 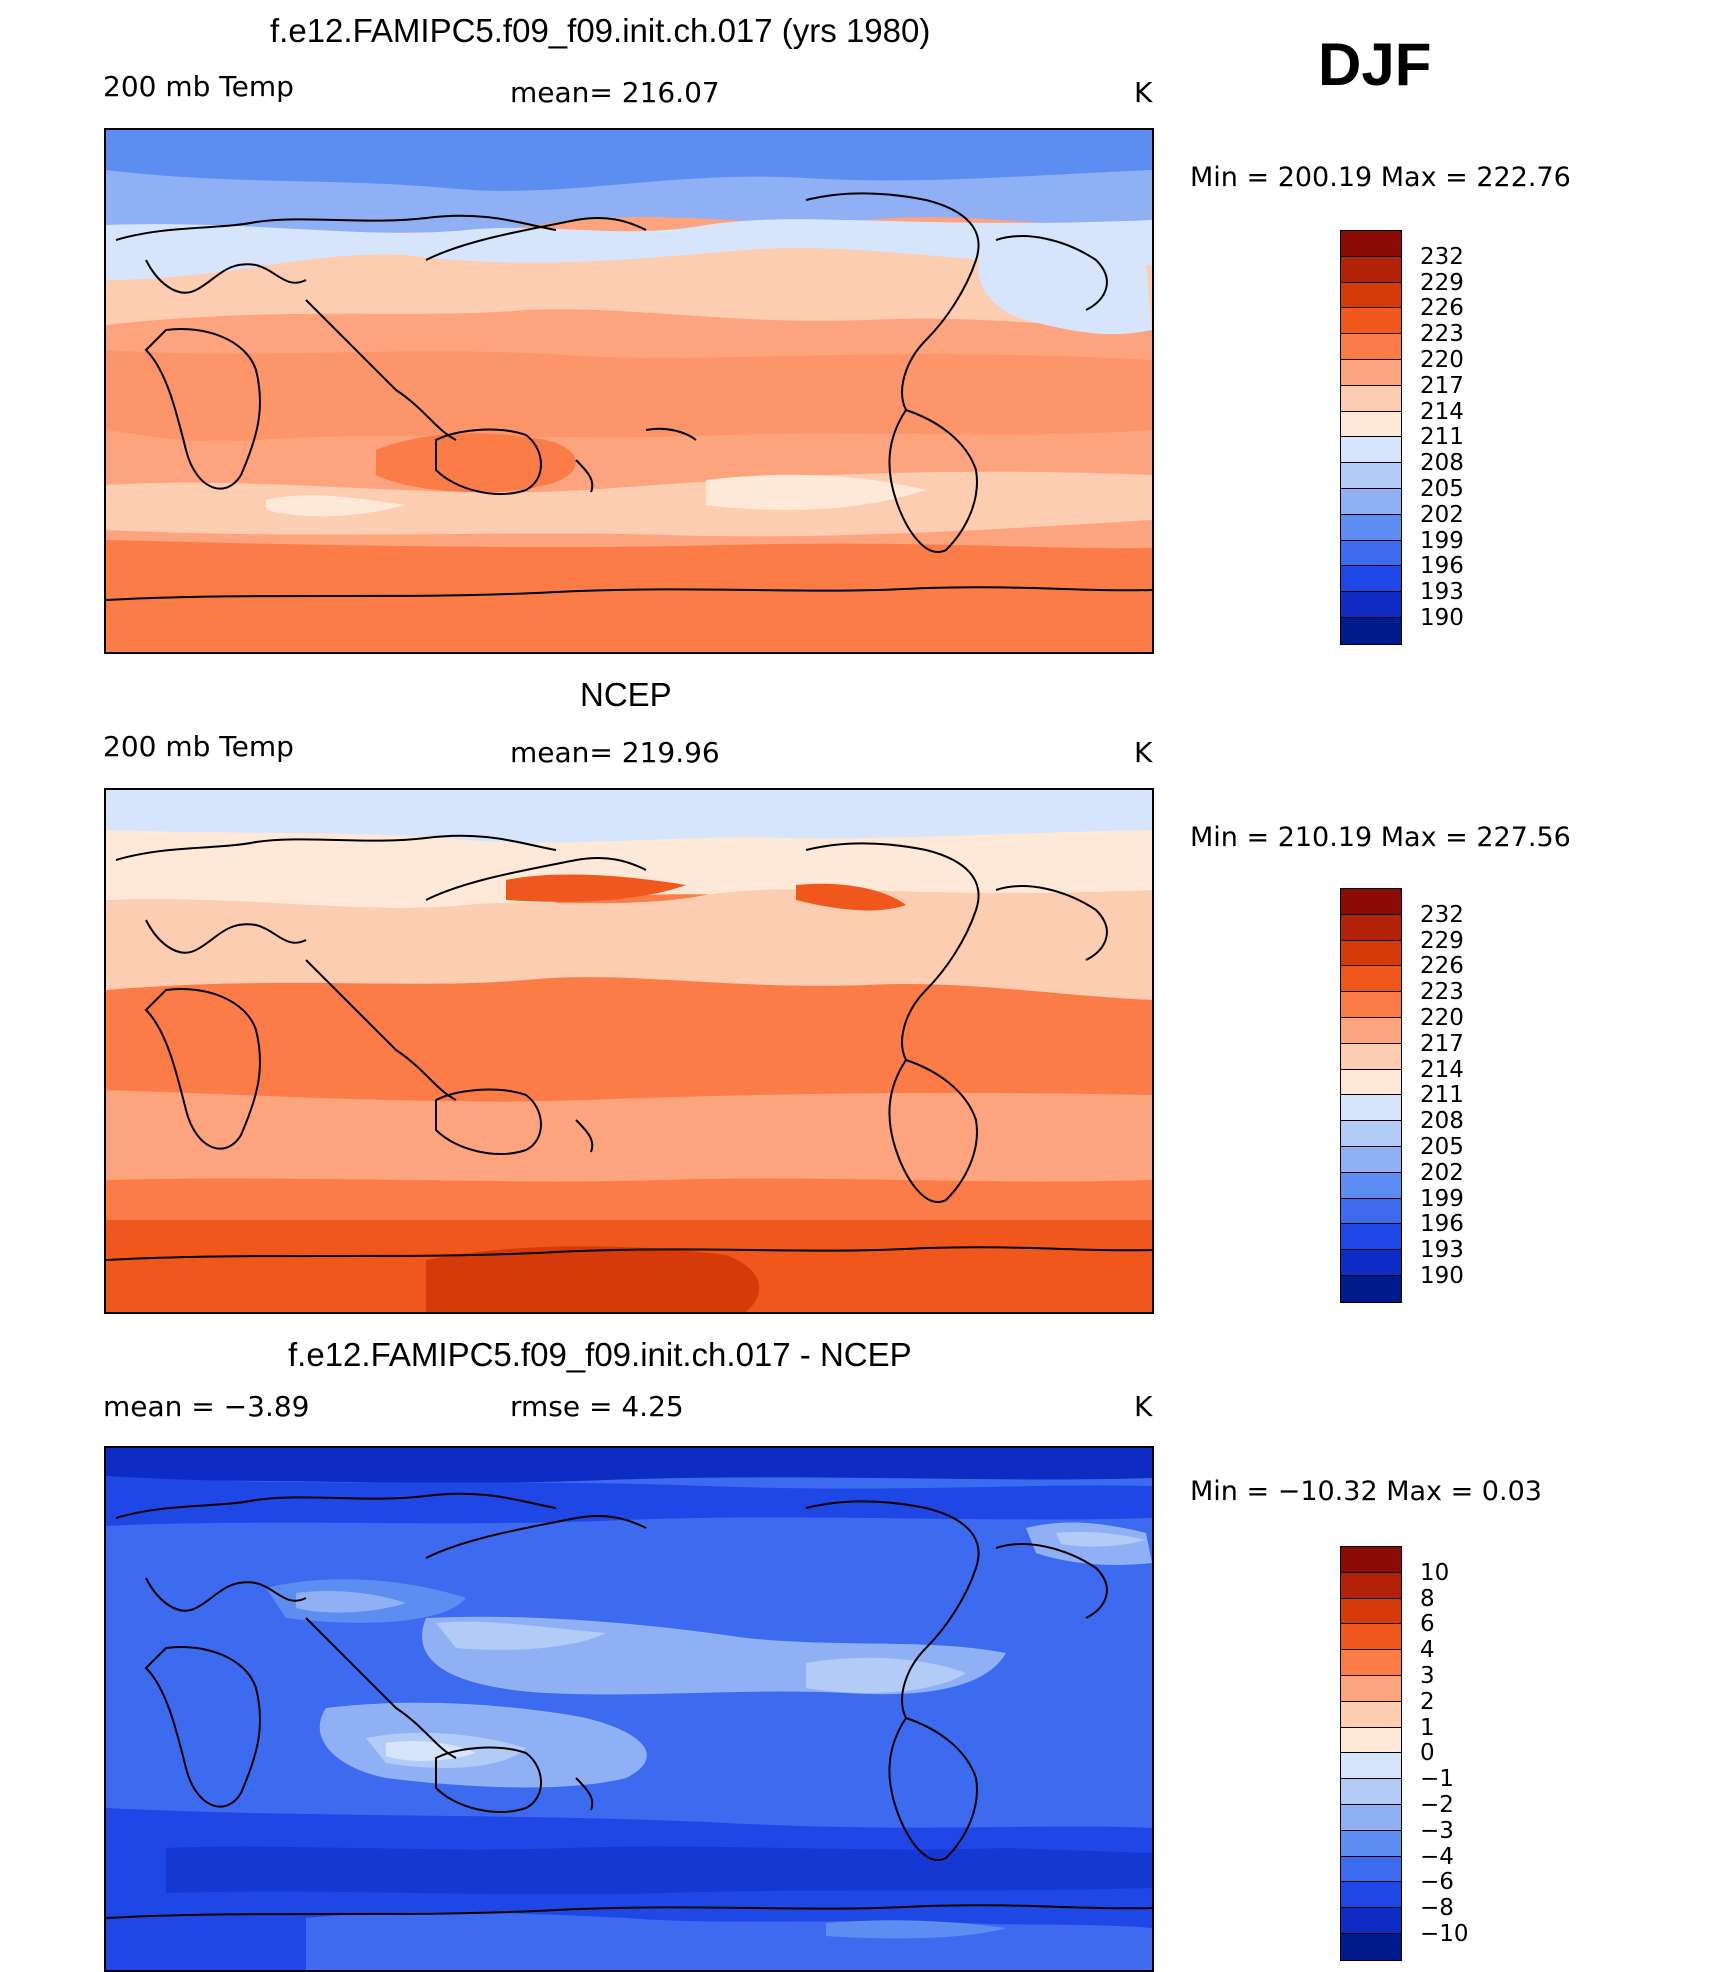 I want to click on colorbar-tick-label: 220, so click(x=1442, y=360).